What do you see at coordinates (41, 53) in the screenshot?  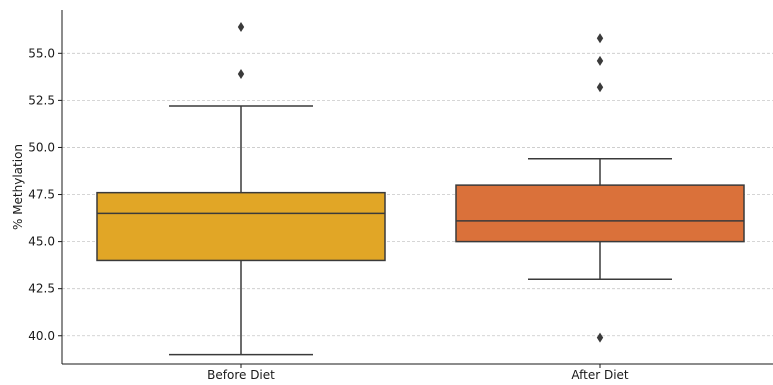 I see `y-tick-label: 55.0` at bounding box center [41, 53].